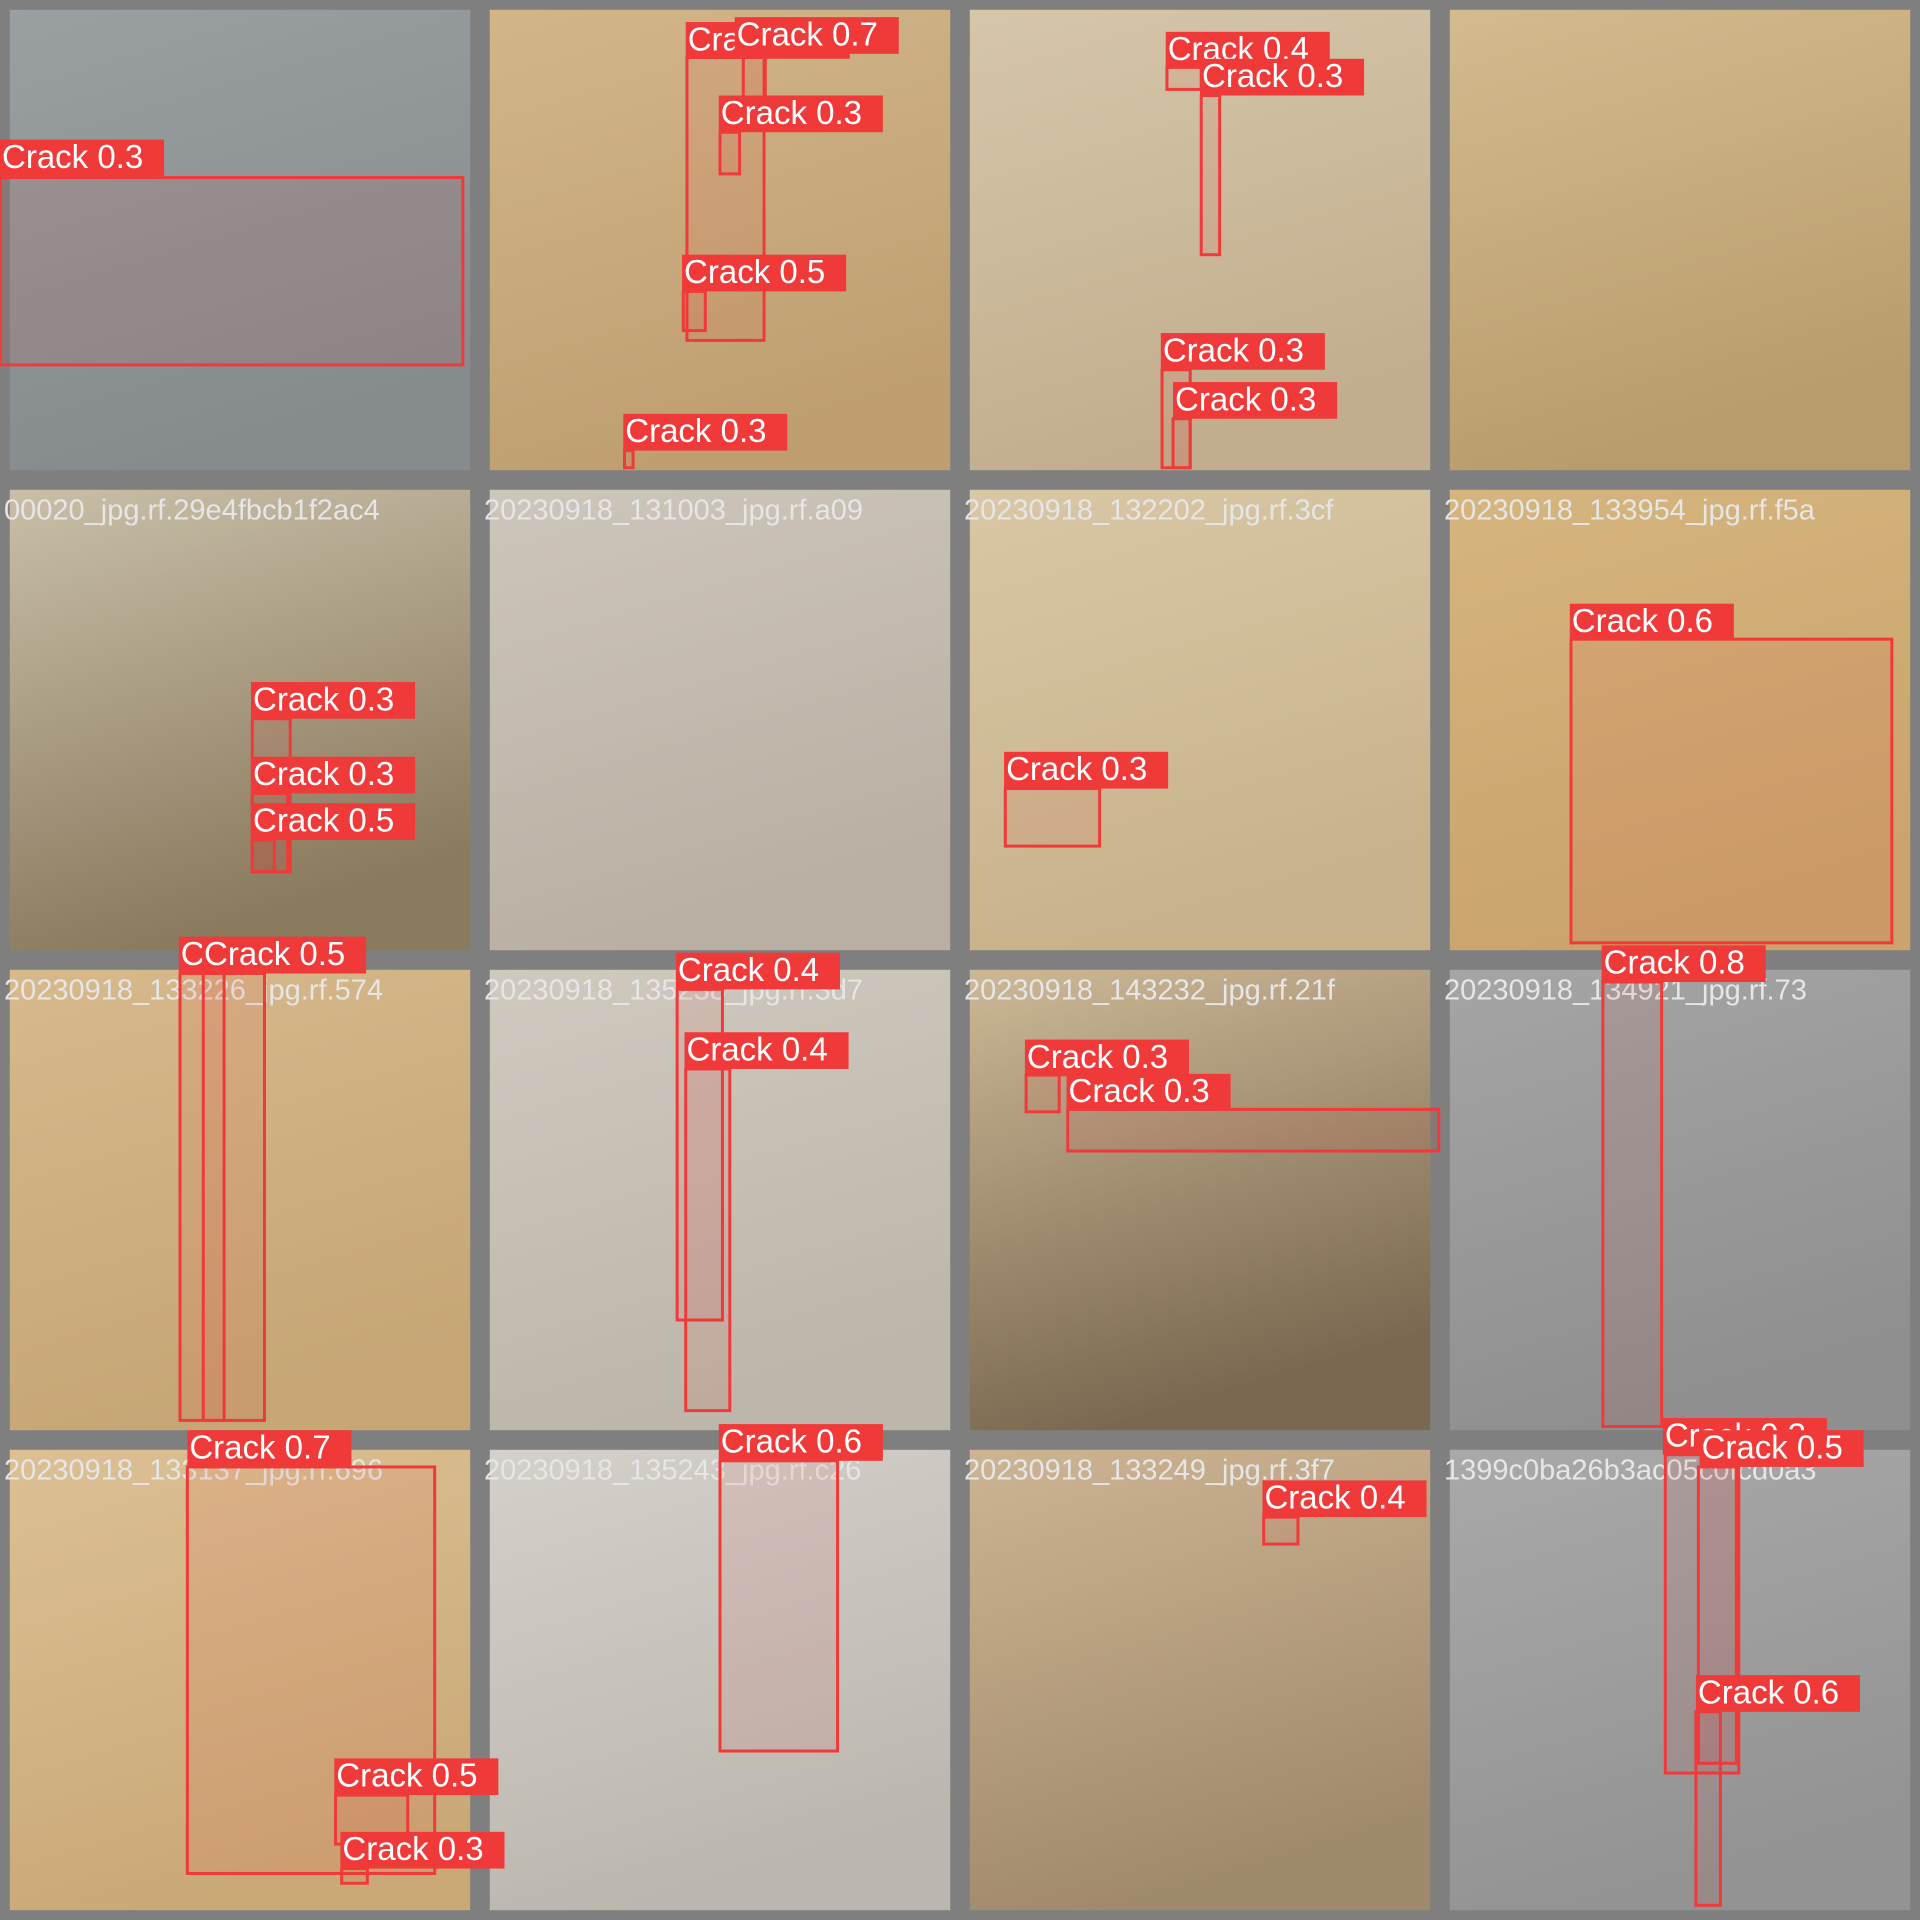  What do you see at coordinates (1674, 962) in the screenshot?
I see `detection-label: Crack 0.8` at bounding box center [1674, 962].